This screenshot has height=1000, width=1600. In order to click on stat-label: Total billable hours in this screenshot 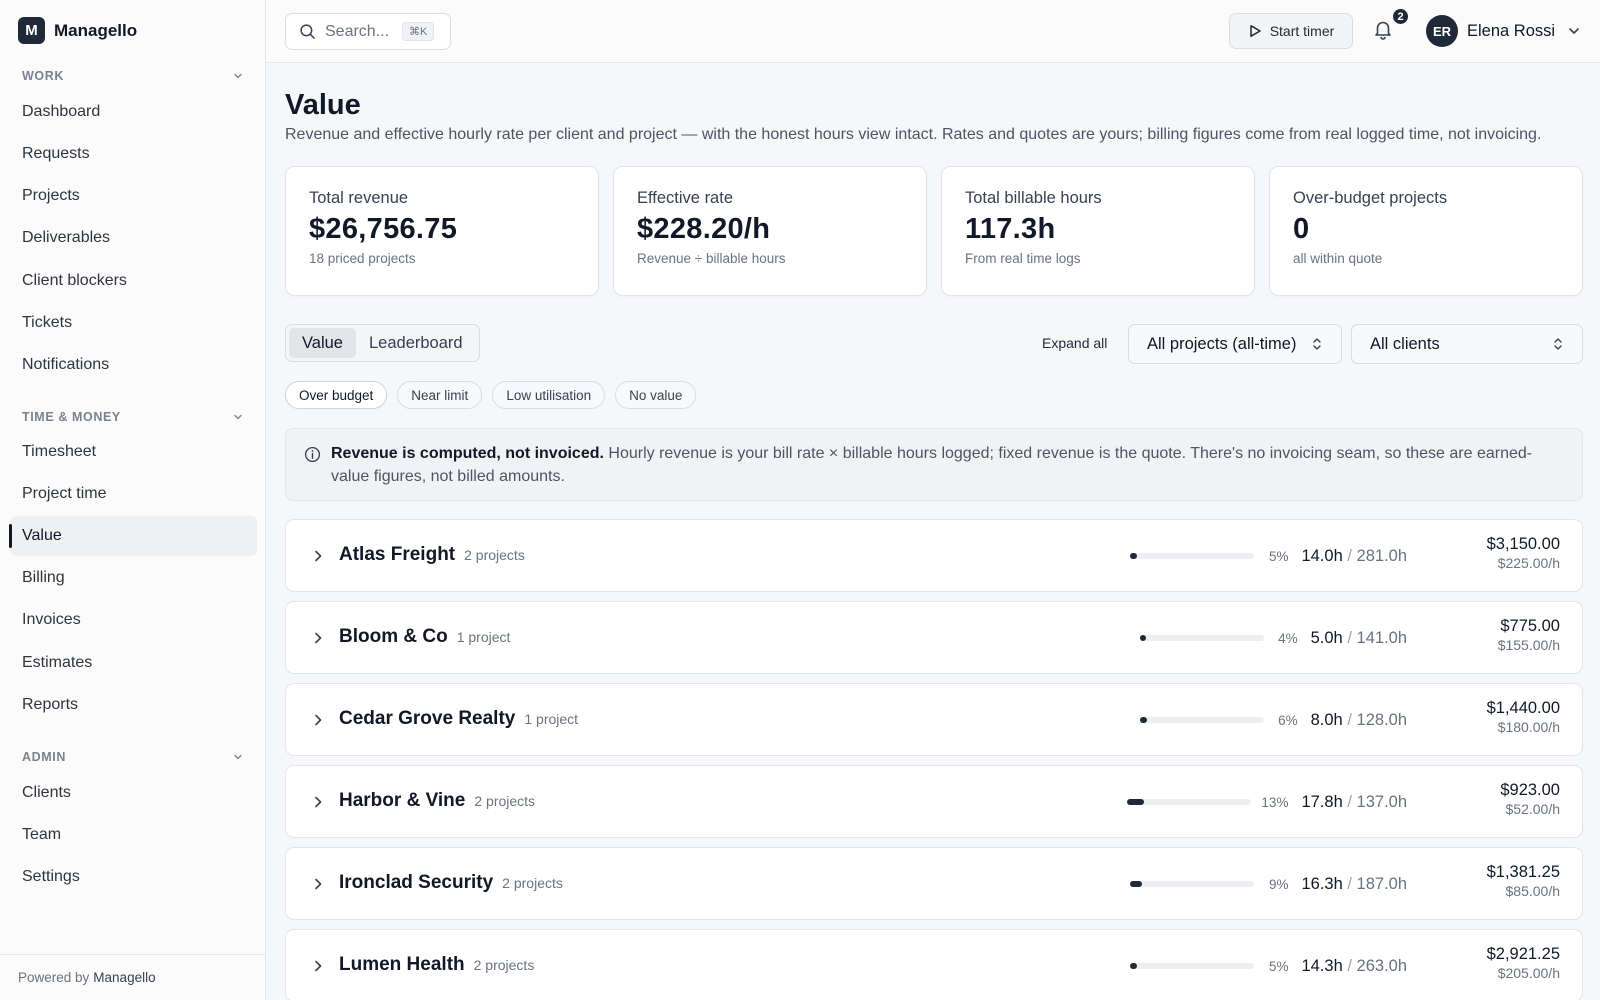, I will do `click(1033, 198)`.